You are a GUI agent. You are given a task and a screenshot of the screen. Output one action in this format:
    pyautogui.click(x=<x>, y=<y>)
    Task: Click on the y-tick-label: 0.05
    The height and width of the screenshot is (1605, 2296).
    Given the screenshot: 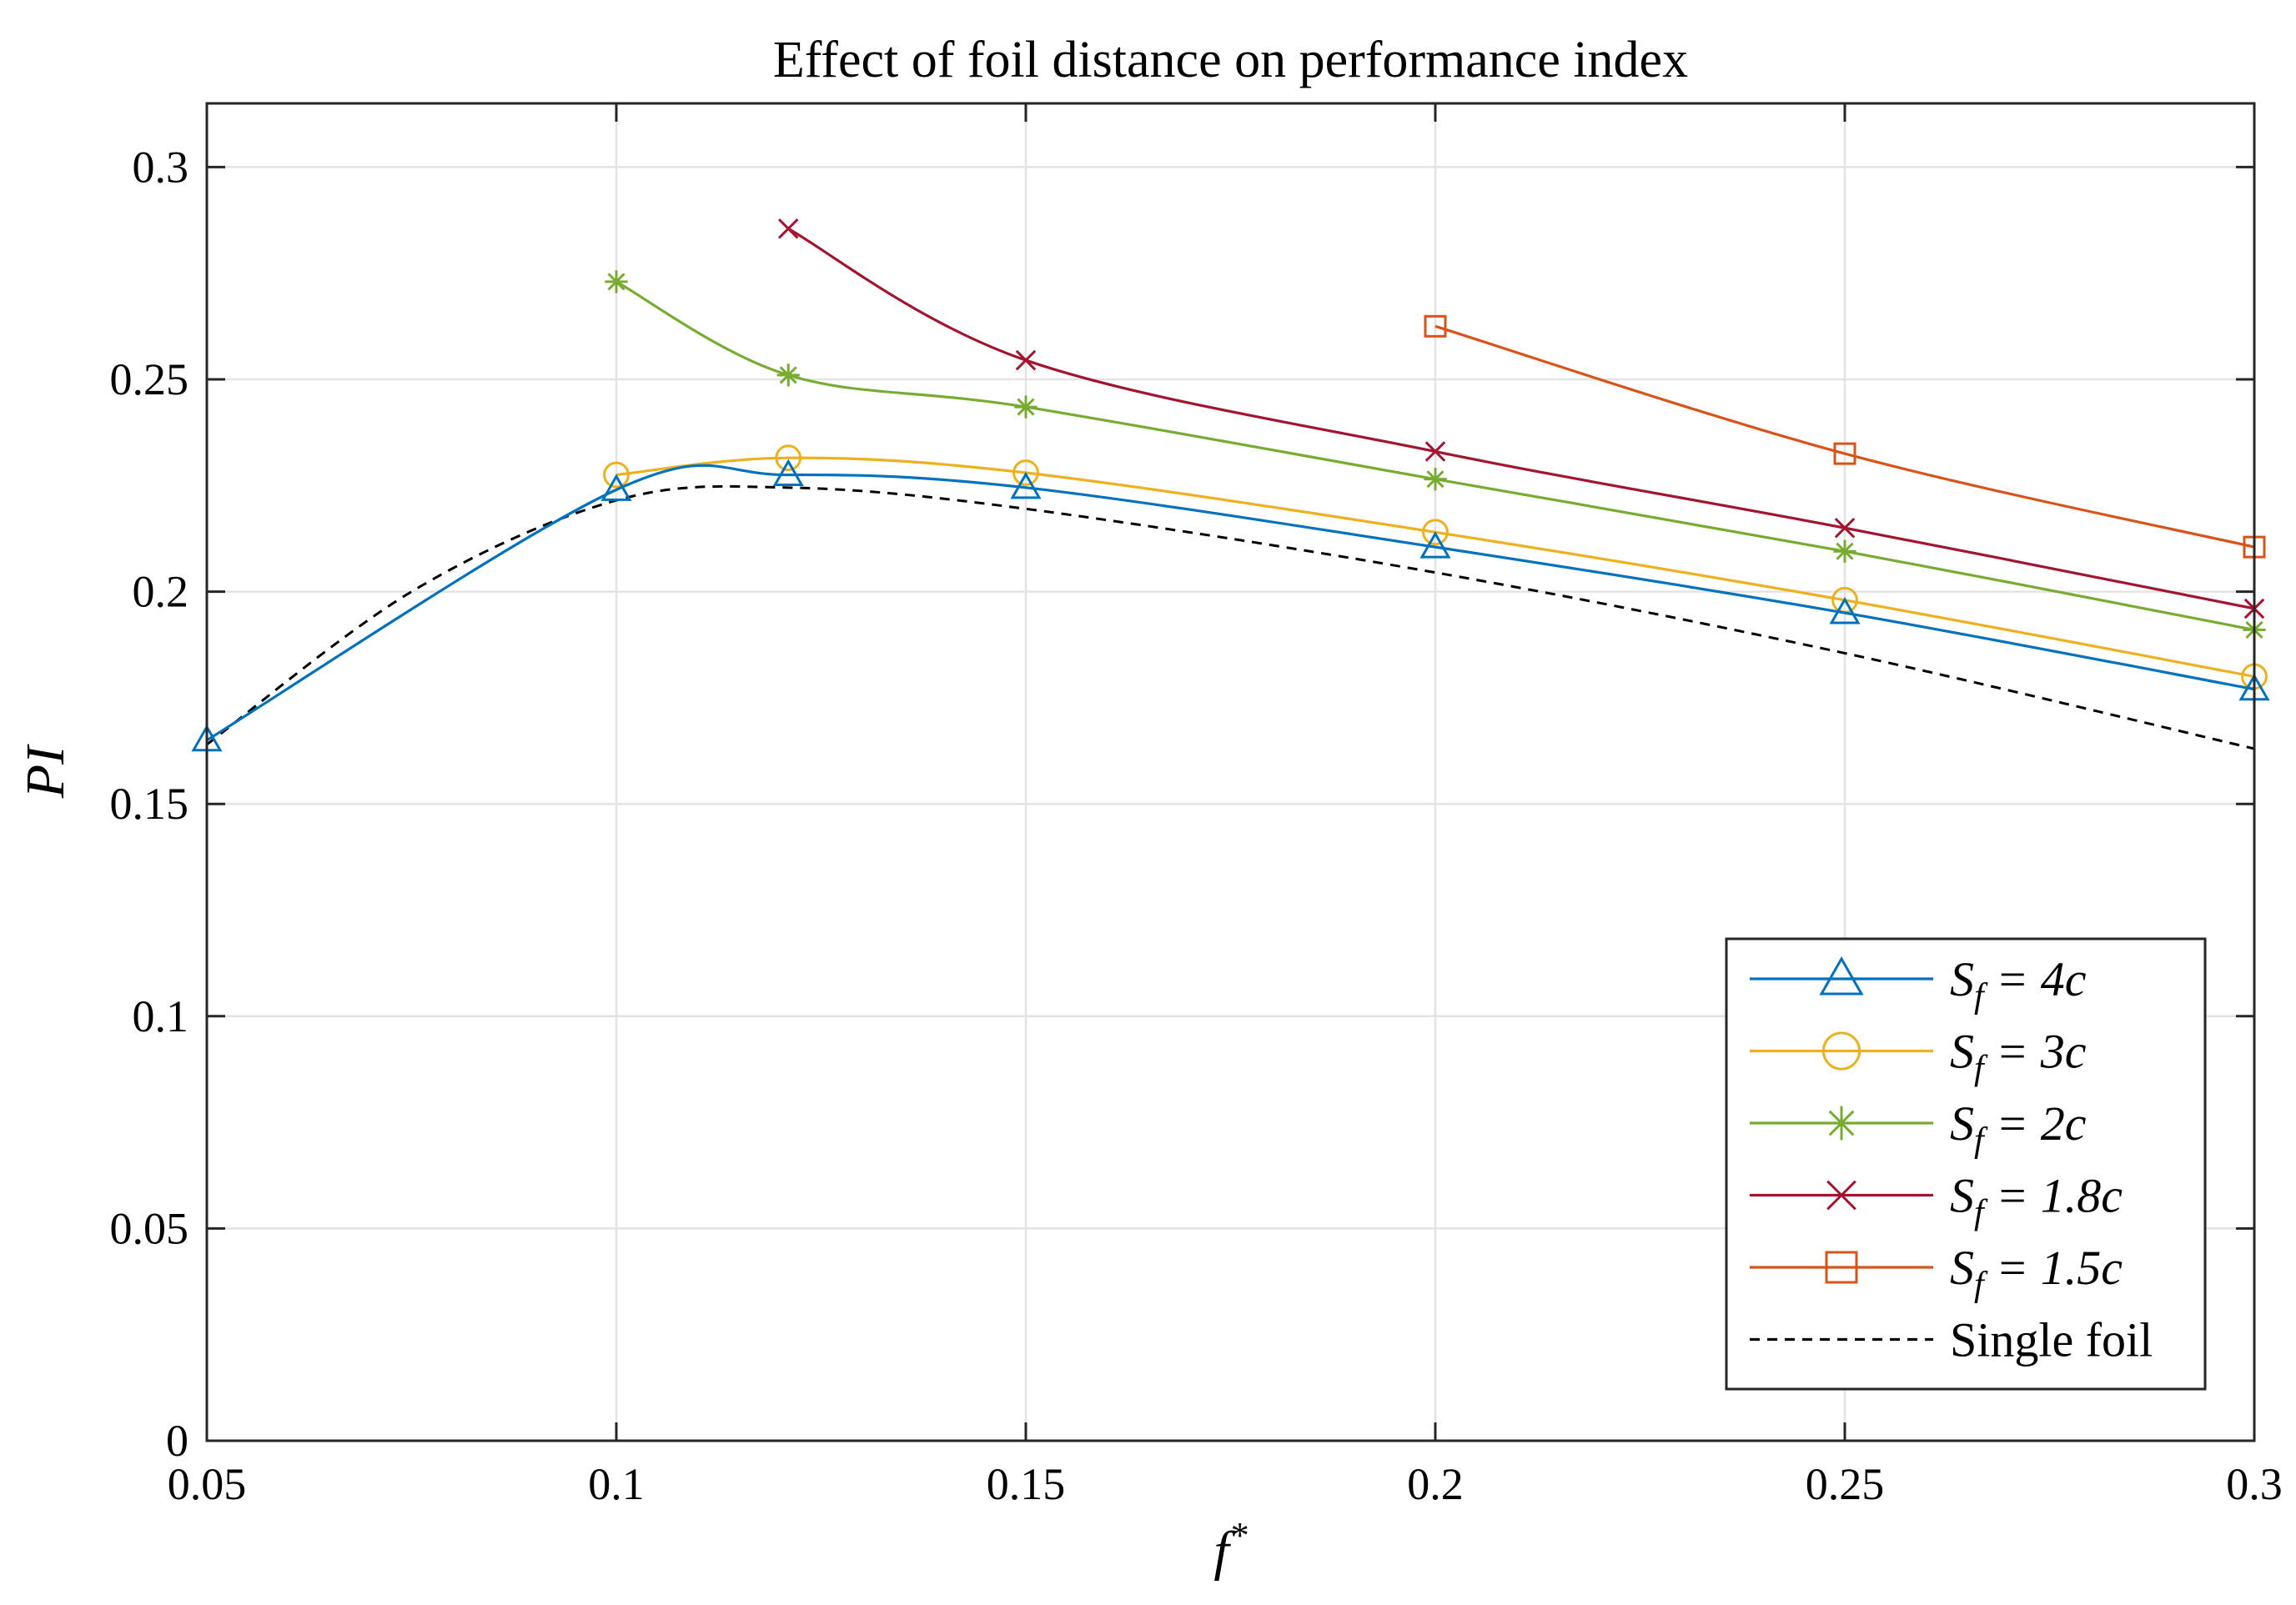 What is the action you would take?
    pyautogui.click(x=149, y=1228)
    